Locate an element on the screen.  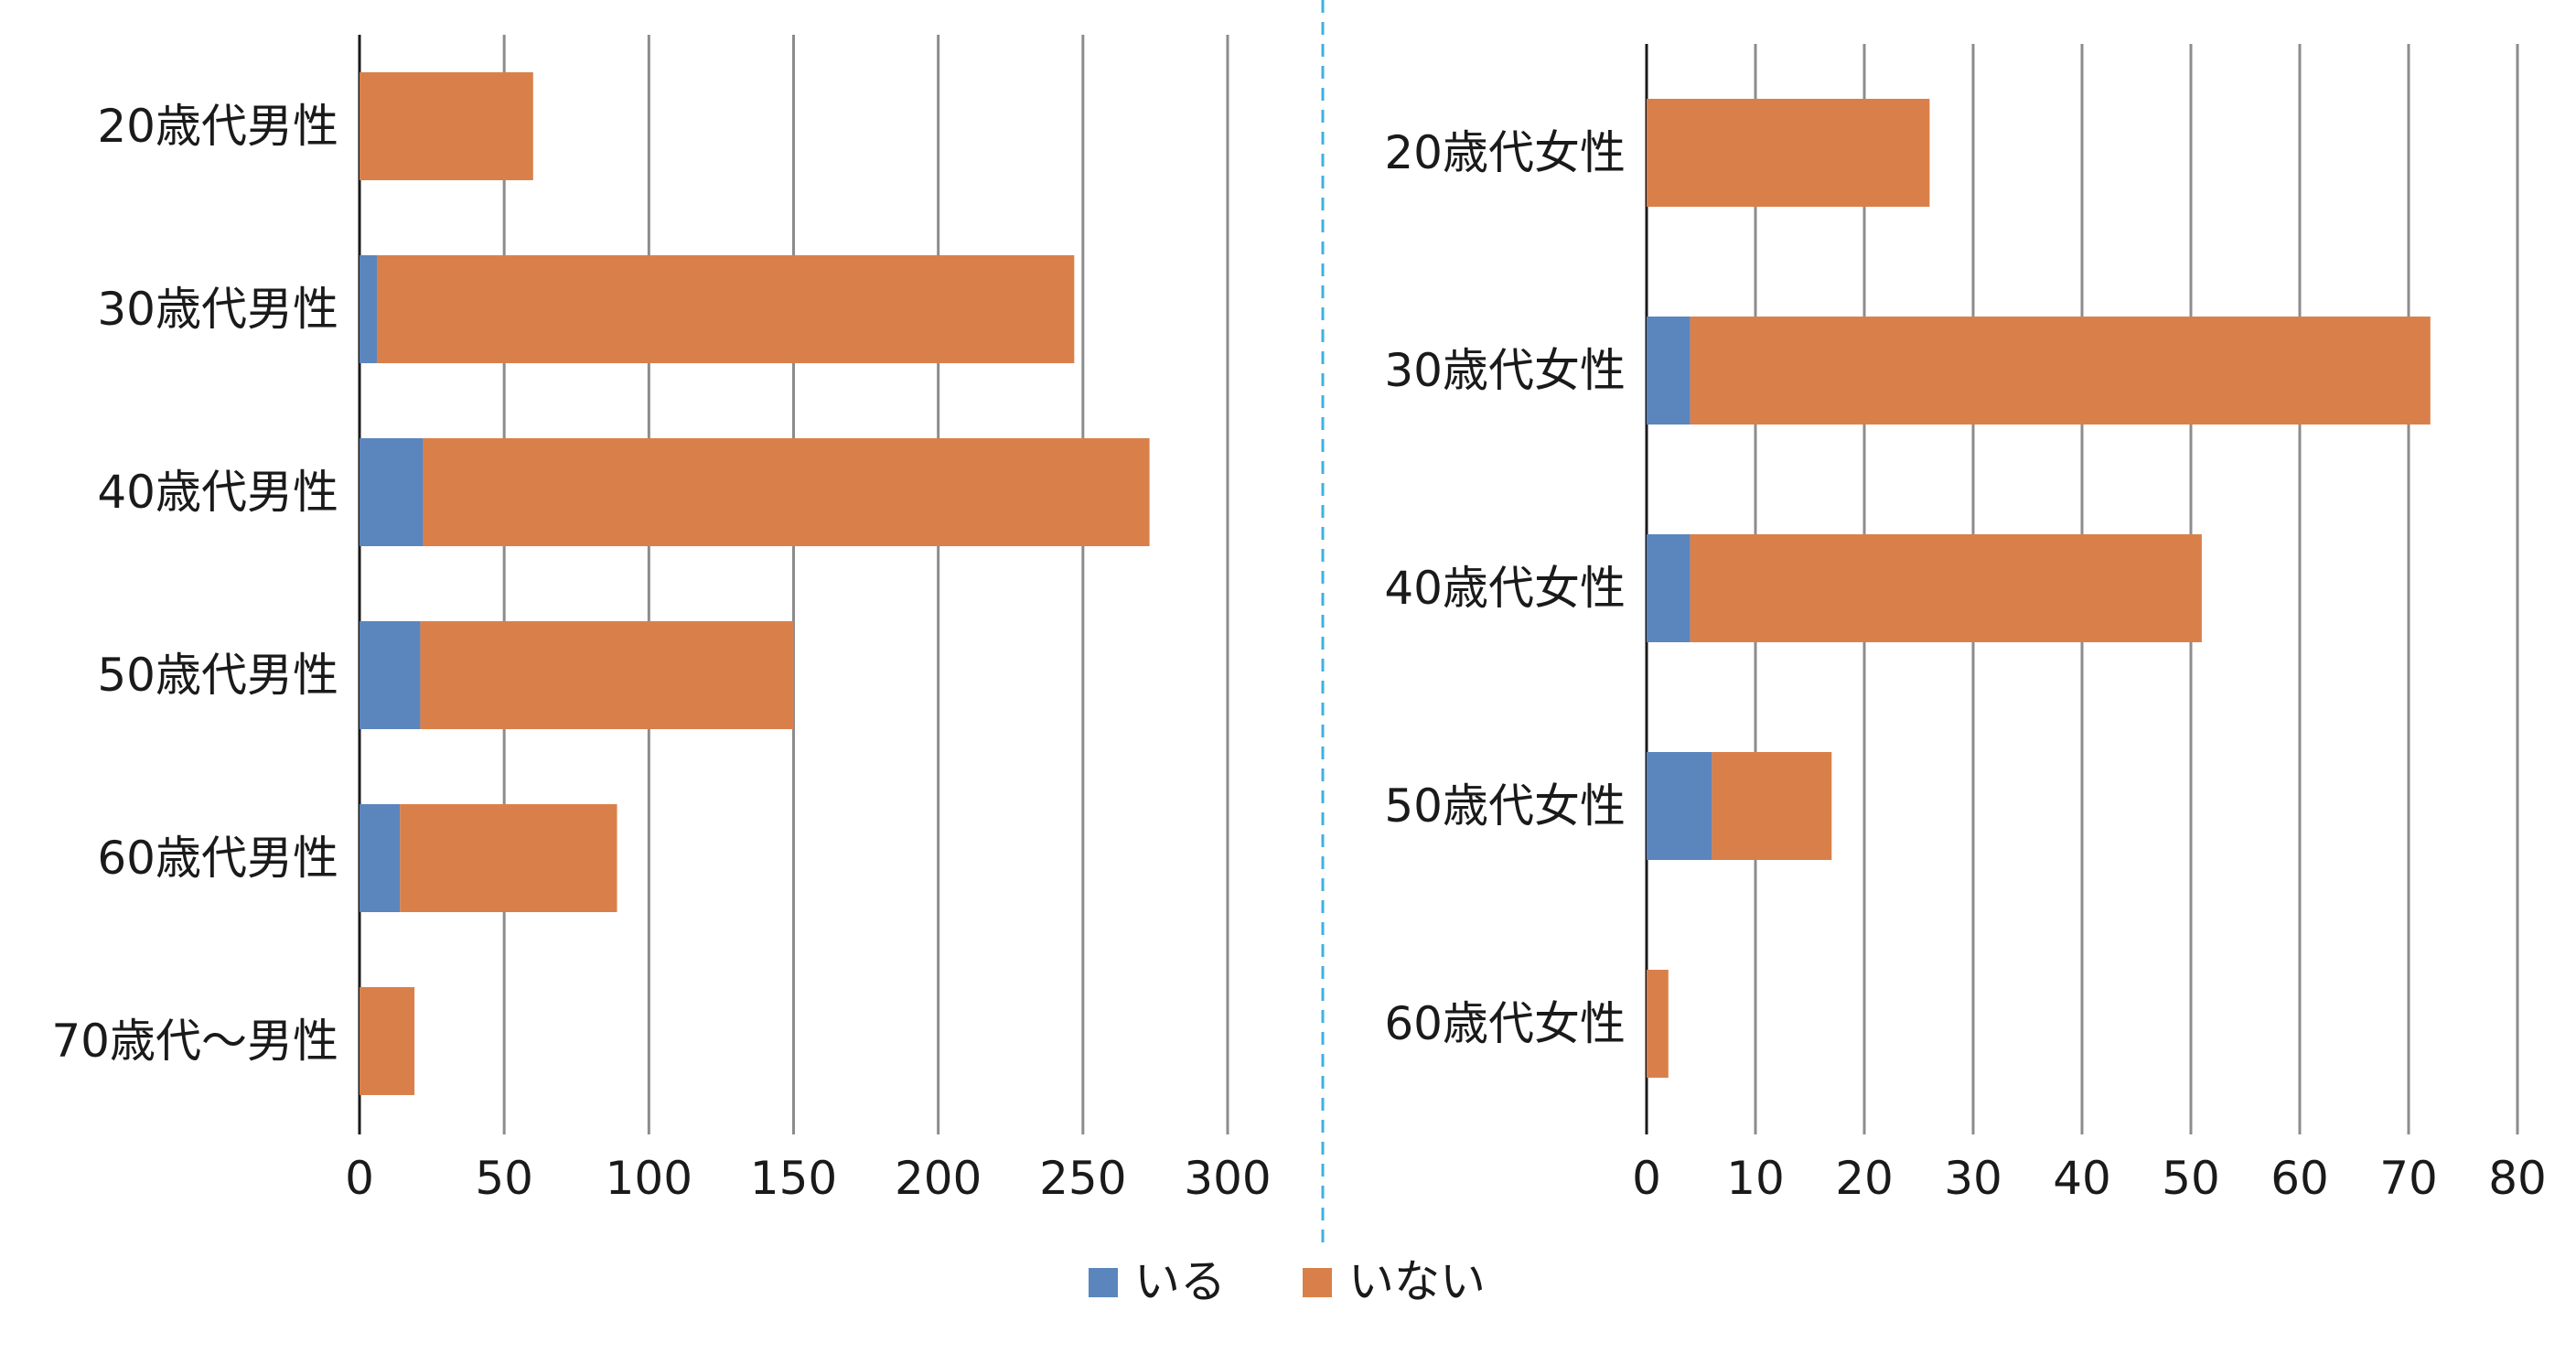
female-x-tick-label: 40 is located at coordinates (2082, 1178).